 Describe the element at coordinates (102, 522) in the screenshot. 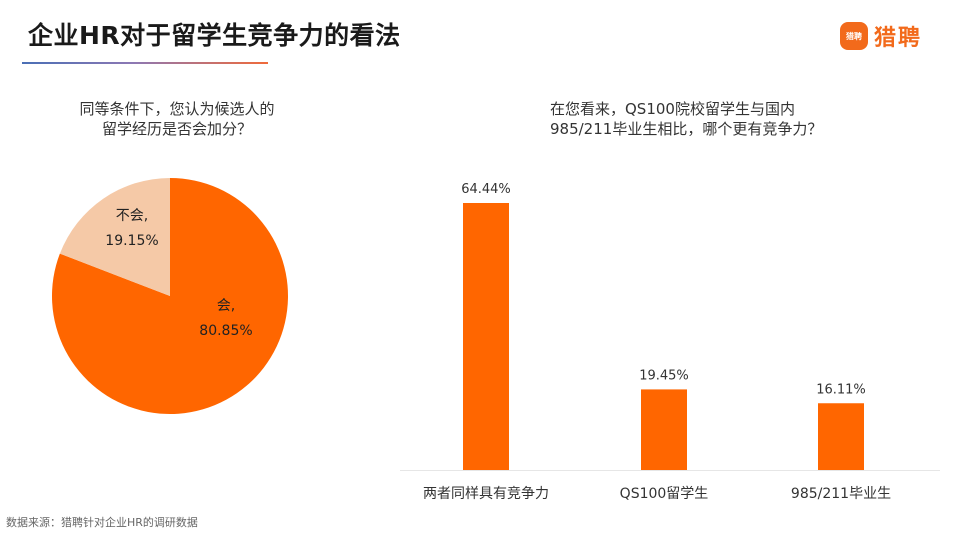

I see `data-source-note: 数据来源：猎聘针对企业HR的调研数据` at that location.